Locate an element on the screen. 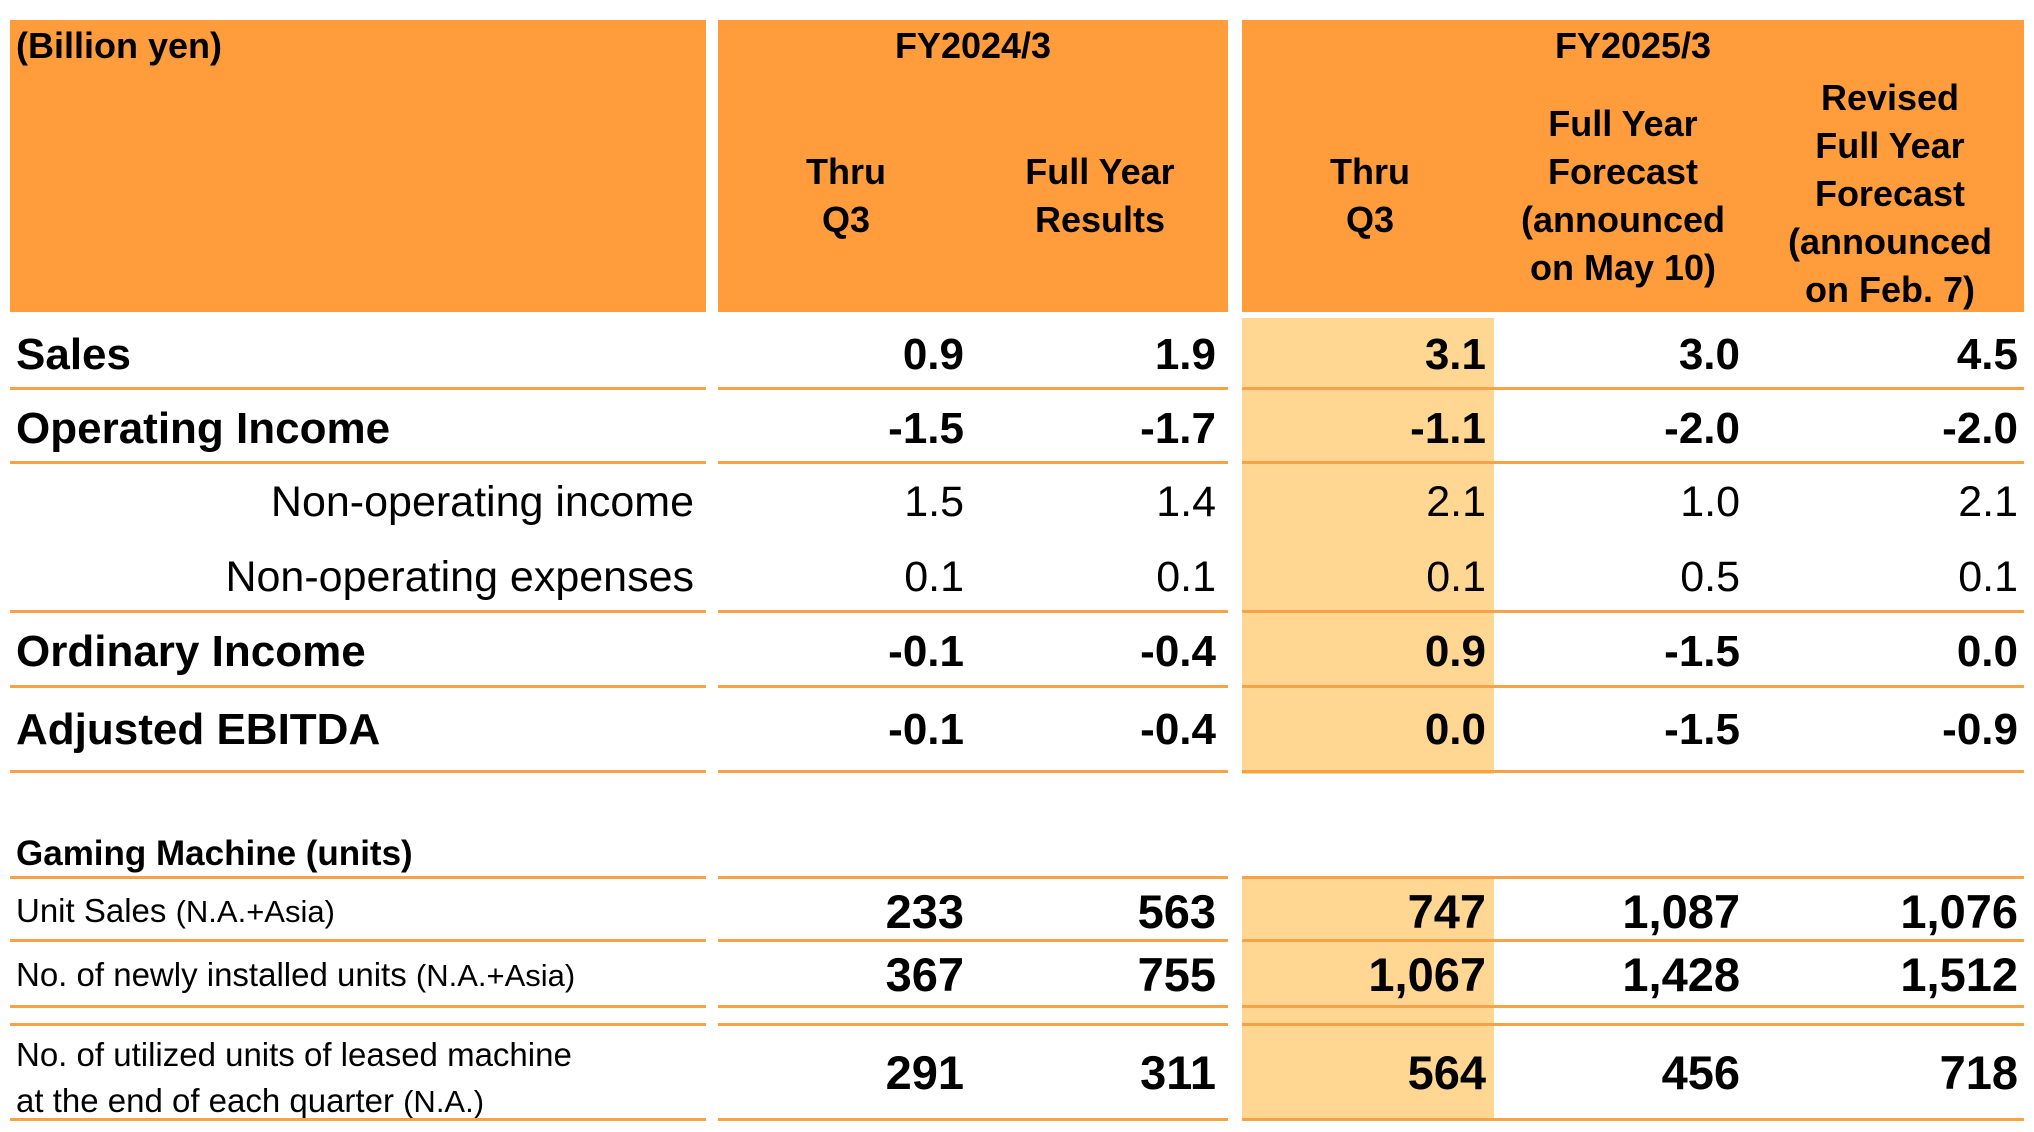 This screenshot has height=1132, width=2034. header-fy2024-block is located at coordinates (973, 166).